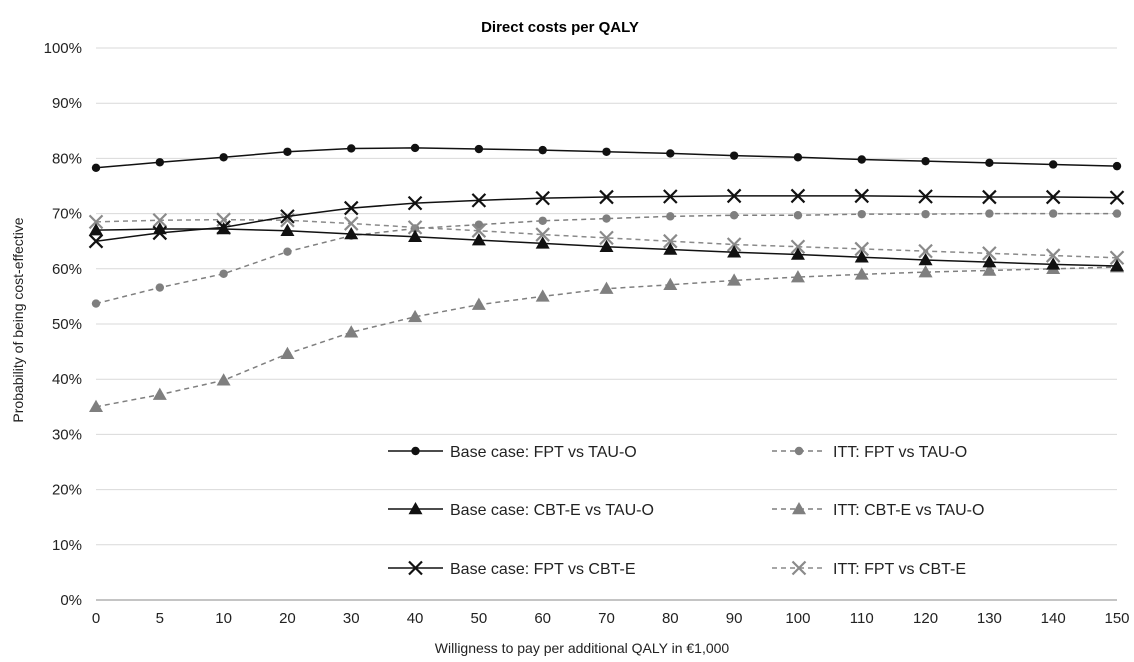 This screenshot has width=1134, height=662. What do you see at coordinates (67, 545) in the screenshot?
I see `y-tick-label: 10%` at bounding box center [67, 545].